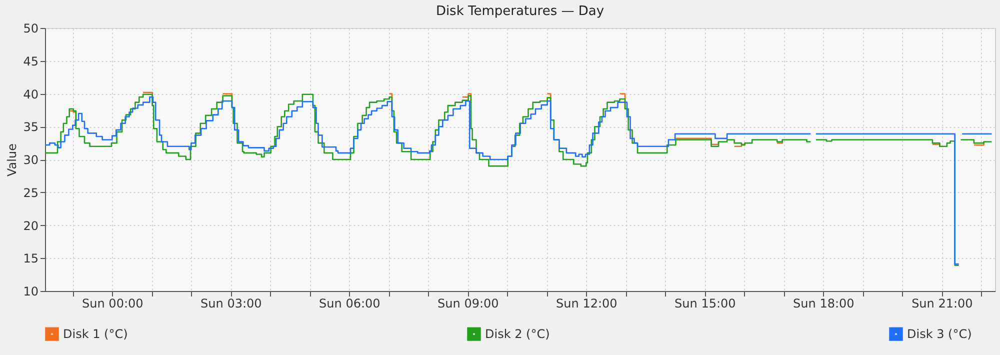 This screenshot has width=1000, height=355. I want to click on y-tick-label: 30, so click(30, 160).